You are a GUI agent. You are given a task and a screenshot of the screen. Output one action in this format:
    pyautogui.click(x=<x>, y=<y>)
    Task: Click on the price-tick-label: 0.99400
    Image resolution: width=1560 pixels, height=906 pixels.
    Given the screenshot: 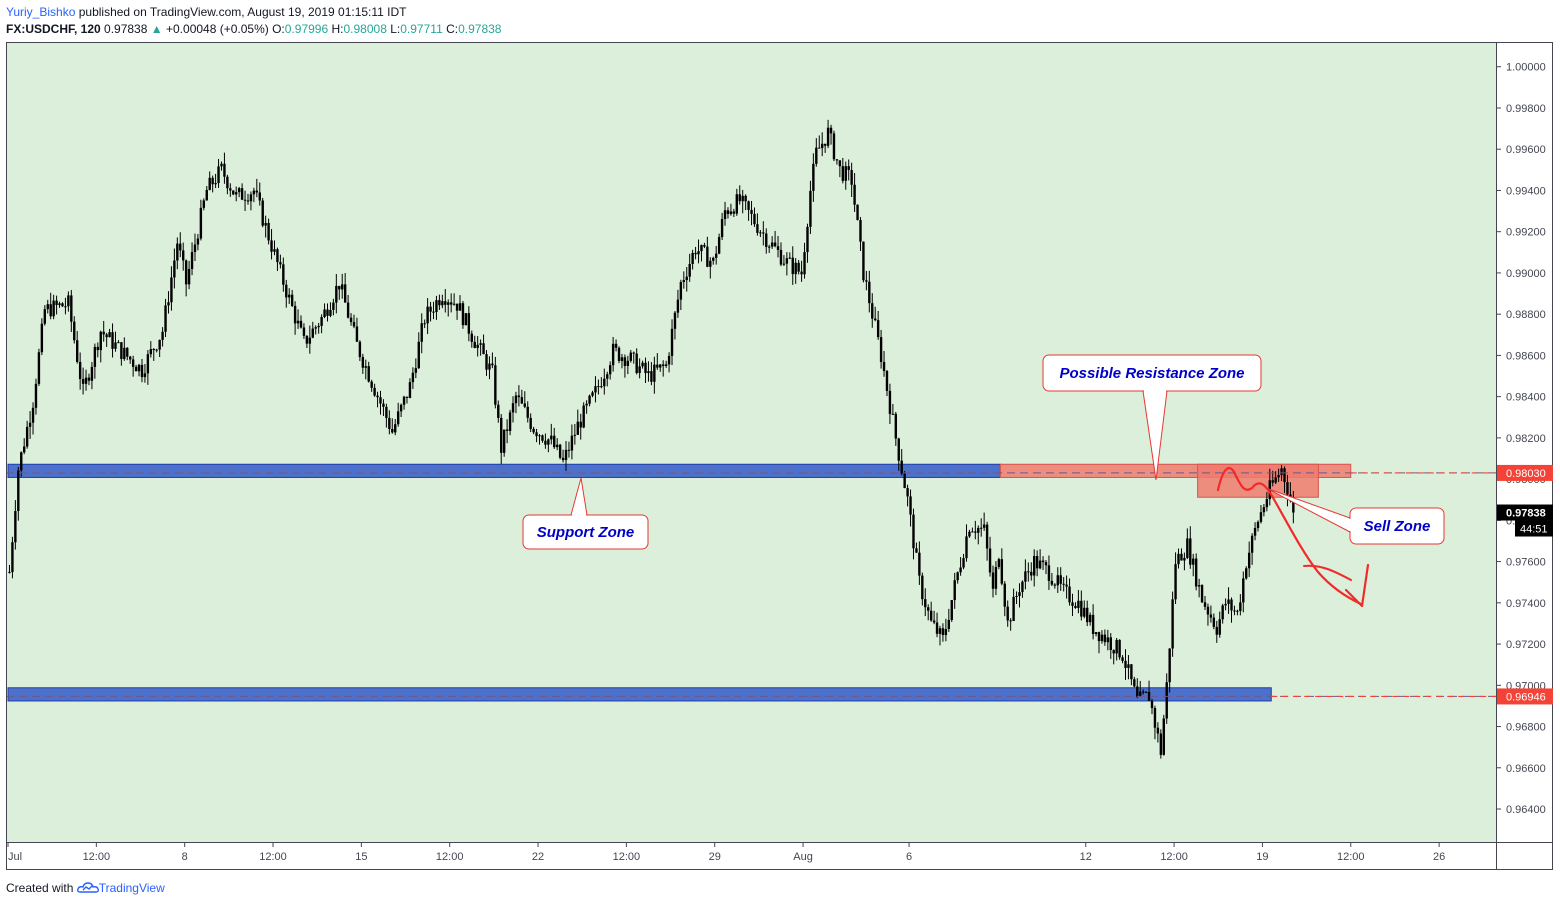 What is the action you would take?
    pyautogui.click(x=1526, y=191)
    